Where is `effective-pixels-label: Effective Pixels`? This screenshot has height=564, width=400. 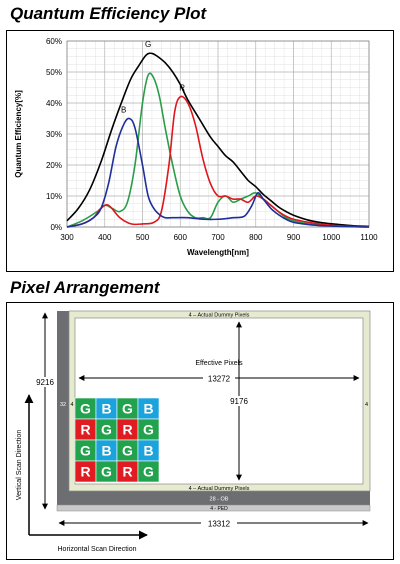 effective-pixels-label: Effective Pixels is located at coordinates (219, 363).